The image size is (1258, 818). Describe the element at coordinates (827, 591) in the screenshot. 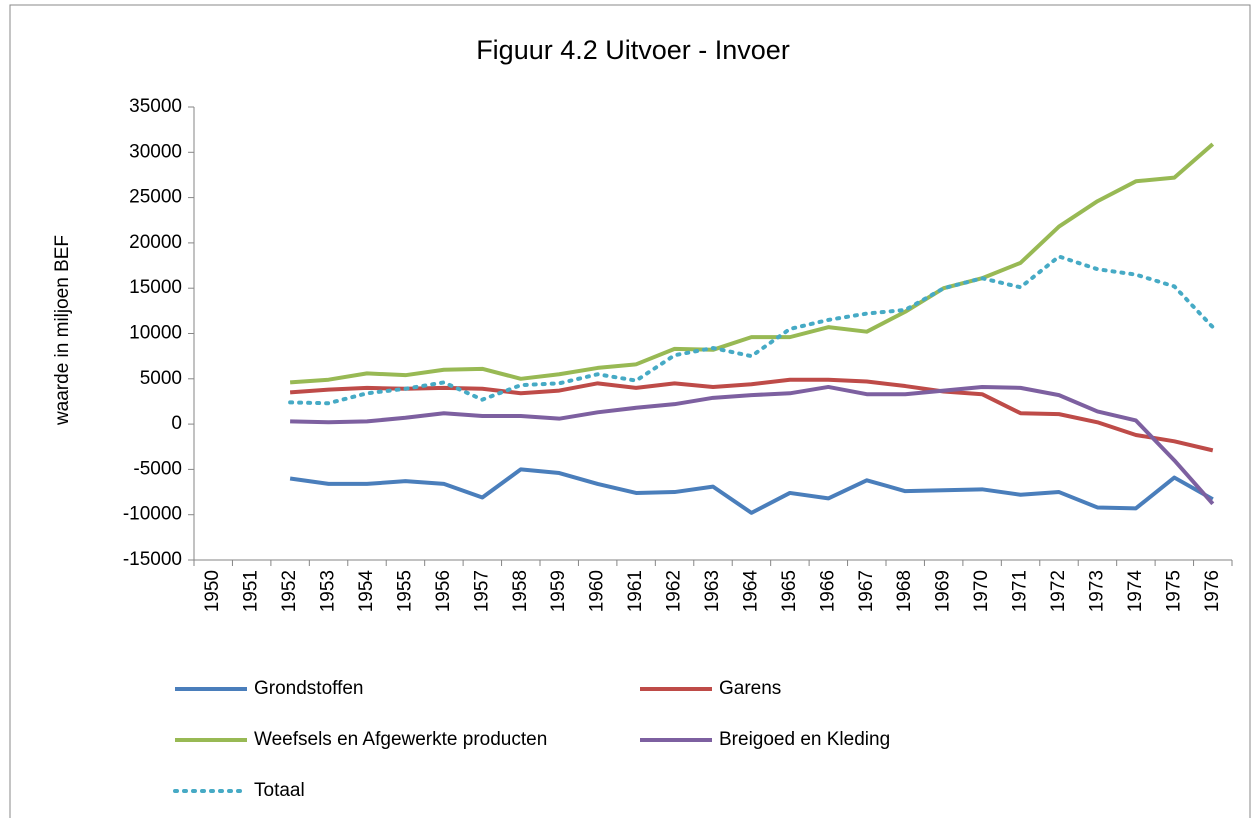

I see `x-tick-label: 1966` at that location.